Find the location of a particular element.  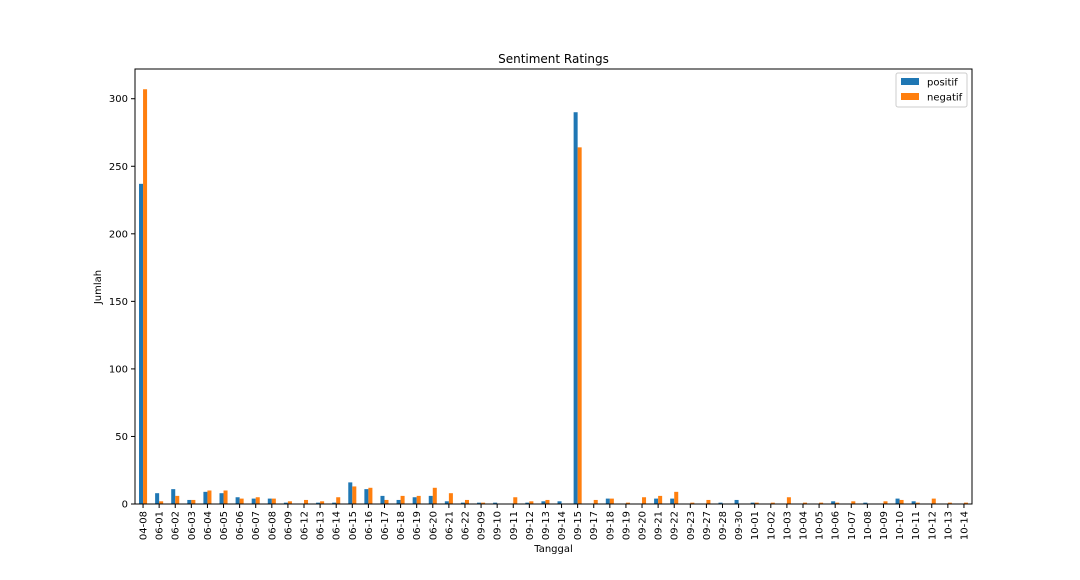

x-tick-label: 10-10 is located at coordinates (900, 525).